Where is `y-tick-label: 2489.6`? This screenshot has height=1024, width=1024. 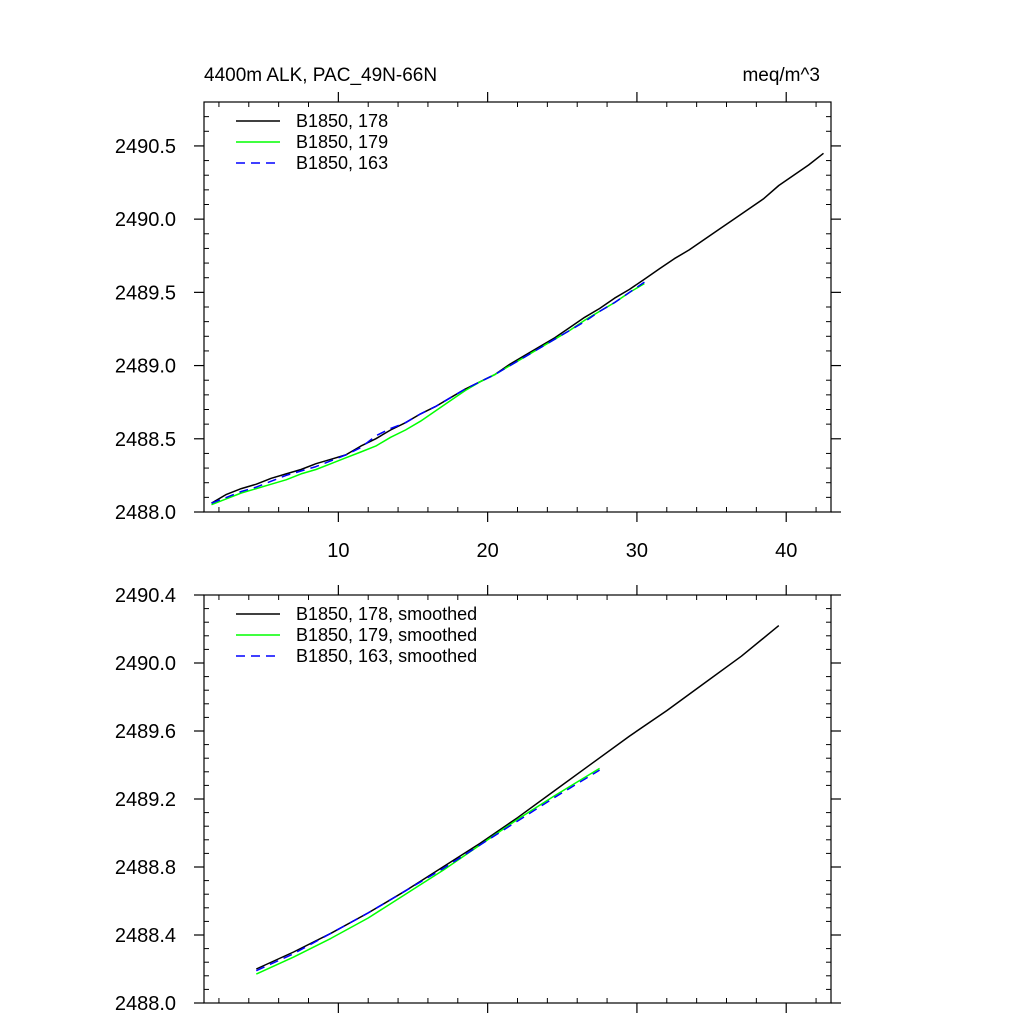 y-tick-label: 2489.6 is located at coordinates (145, 732).